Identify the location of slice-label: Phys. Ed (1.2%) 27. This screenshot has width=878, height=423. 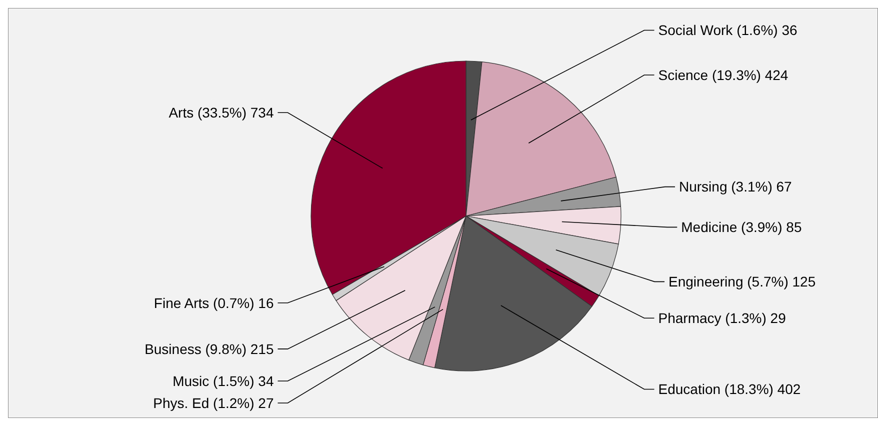
(213, 402).